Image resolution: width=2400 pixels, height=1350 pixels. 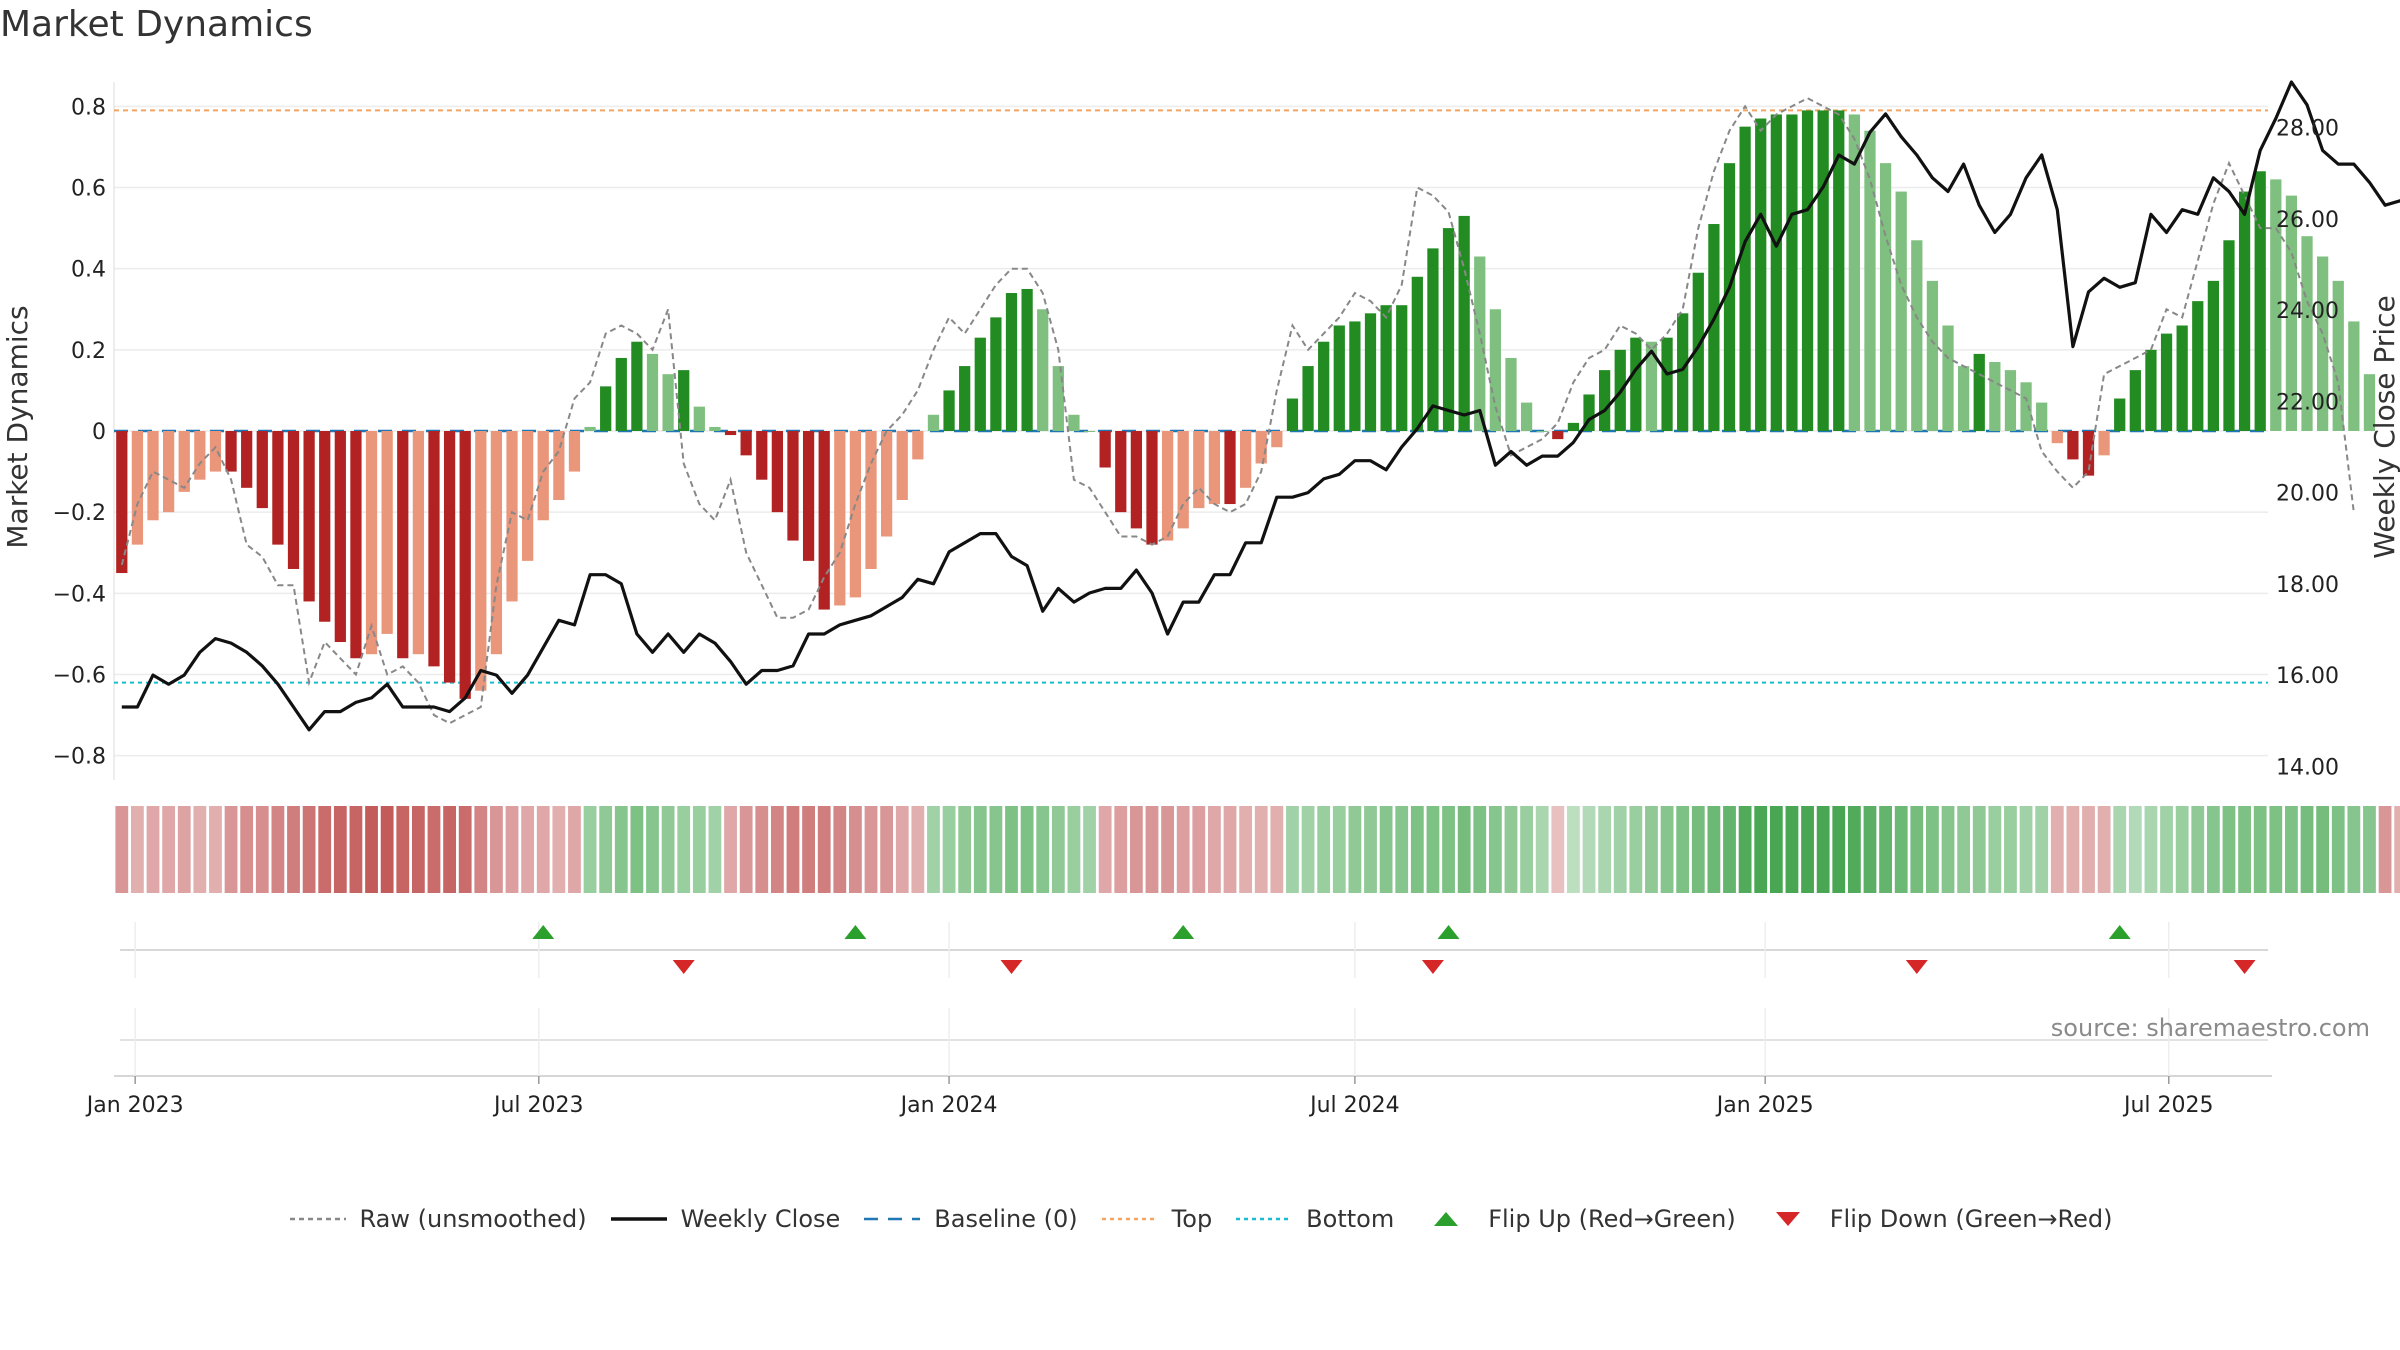 I want to click on x-tick-label: Jul 2024, so click(x=1354, y=1105).